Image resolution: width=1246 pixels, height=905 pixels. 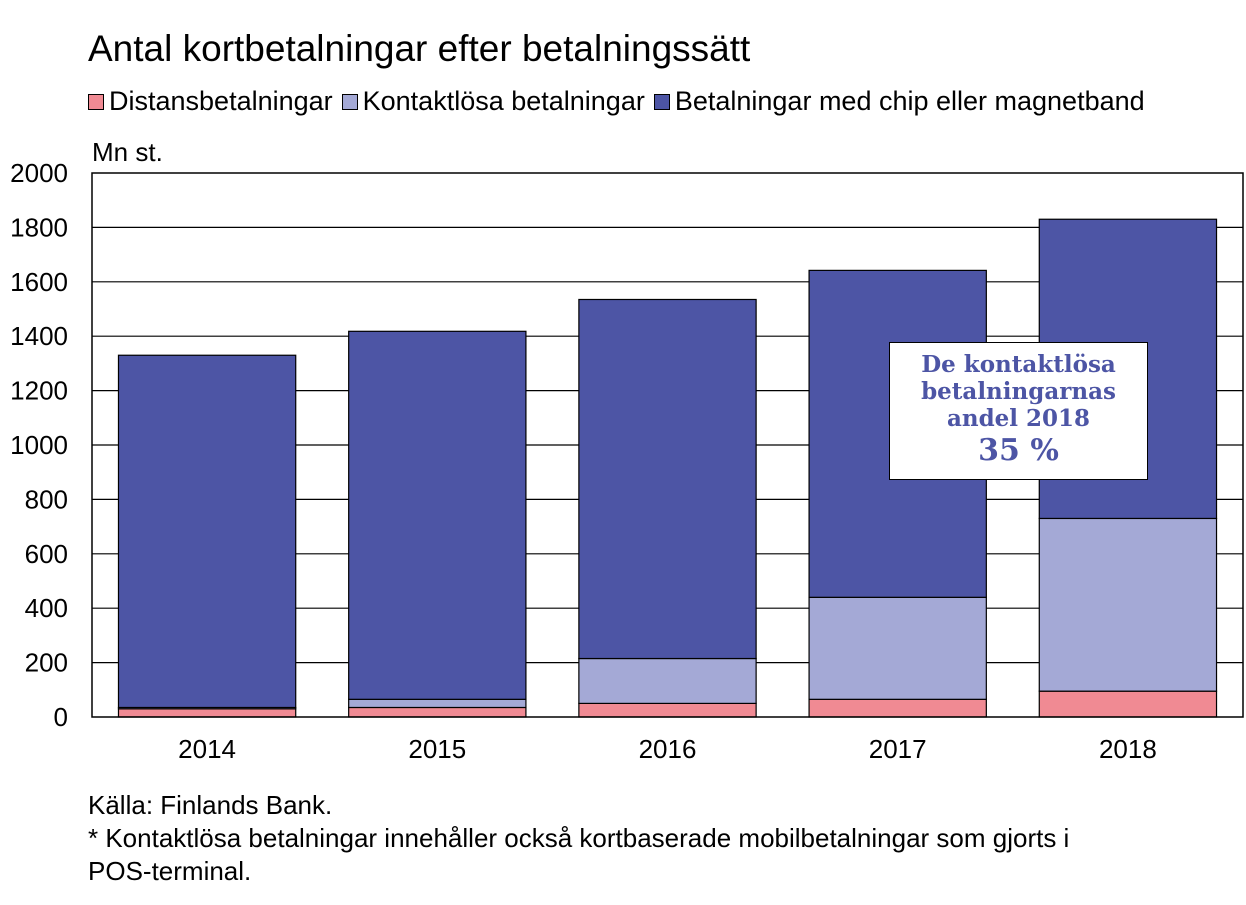 What do you see at coordinates (221, 101) in the screenshot?
I see `legend-label-distance: Distansbetalningar` at bounding box center [221, 101].